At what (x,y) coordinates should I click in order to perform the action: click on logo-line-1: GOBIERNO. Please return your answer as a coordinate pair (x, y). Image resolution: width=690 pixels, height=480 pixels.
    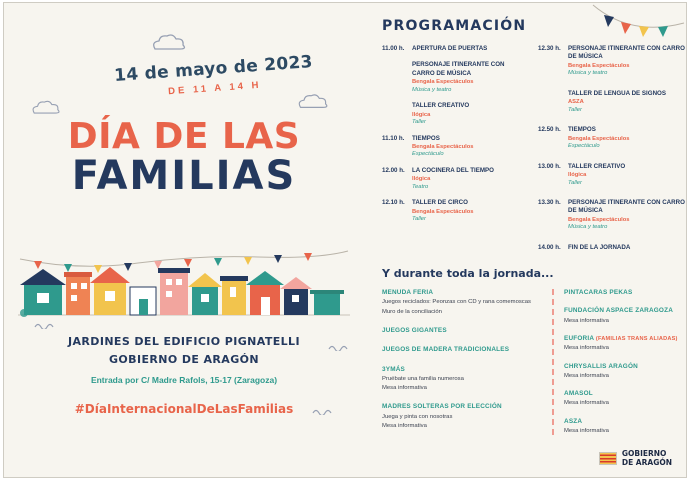
    Looking at the image, I should click on (644, 453).